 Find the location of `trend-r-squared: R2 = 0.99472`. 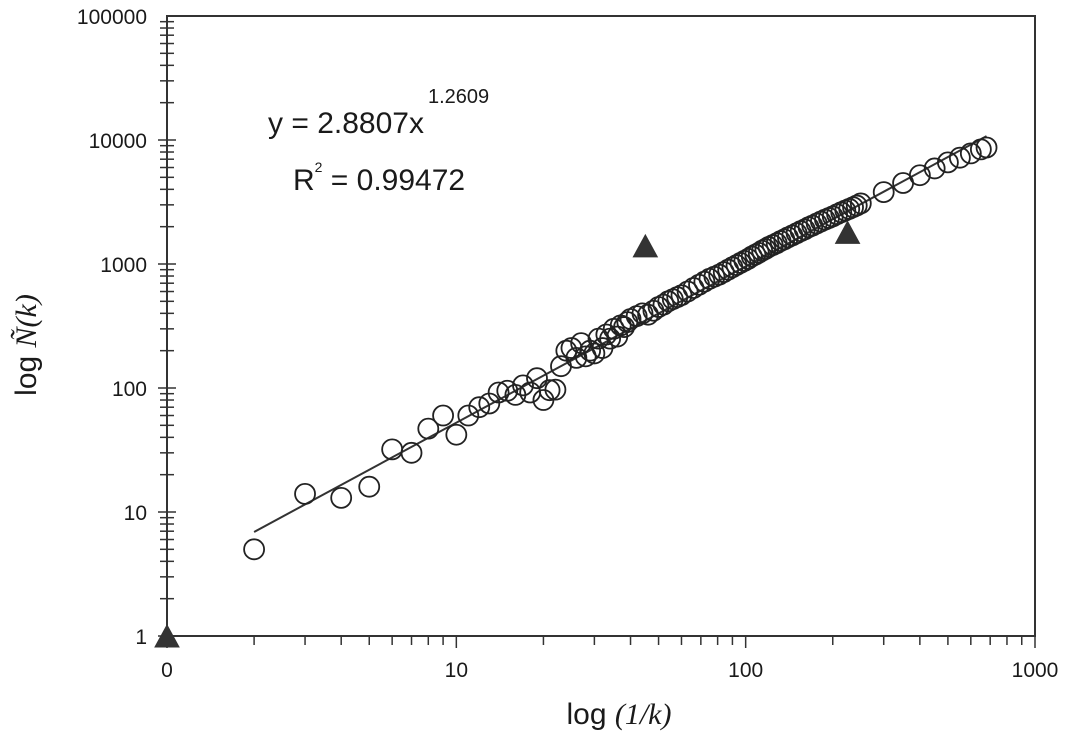

trend-r-squared: R2 = 0.99472 is located at coordinates (379, 178).